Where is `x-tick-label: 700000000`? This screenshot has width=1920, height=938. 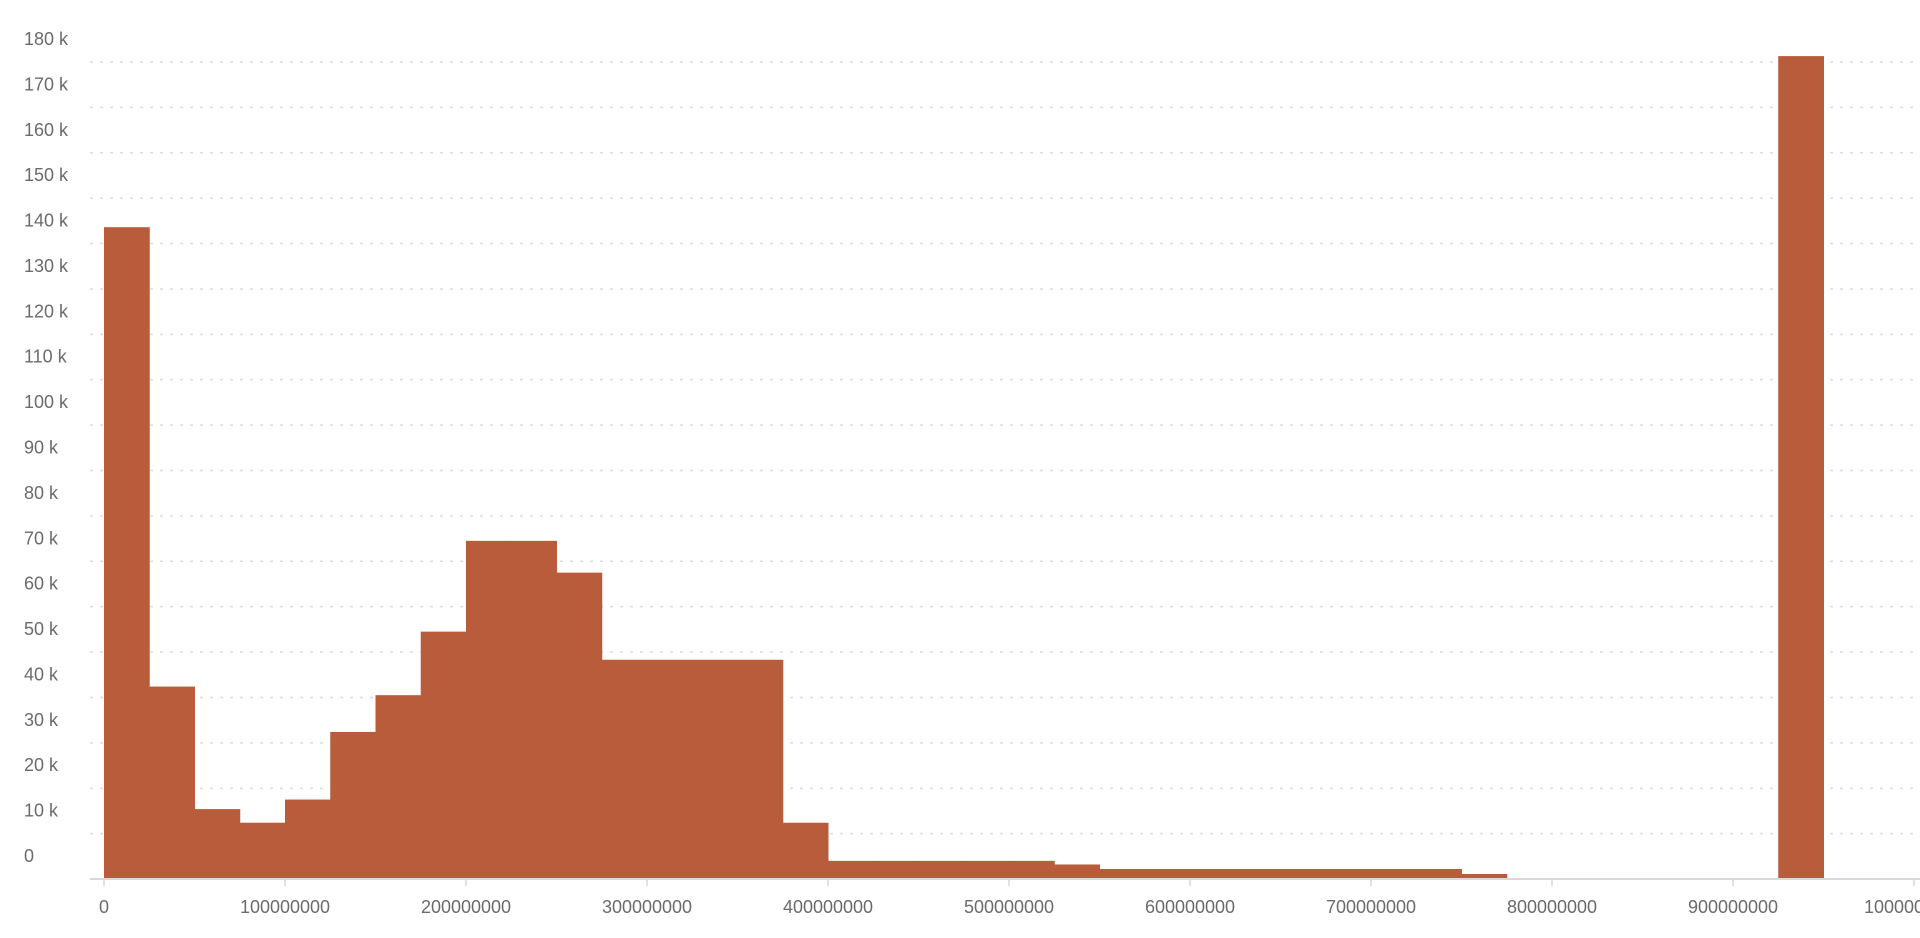 x-tick-label: 700000000 is located at coordinates (1371, 907).